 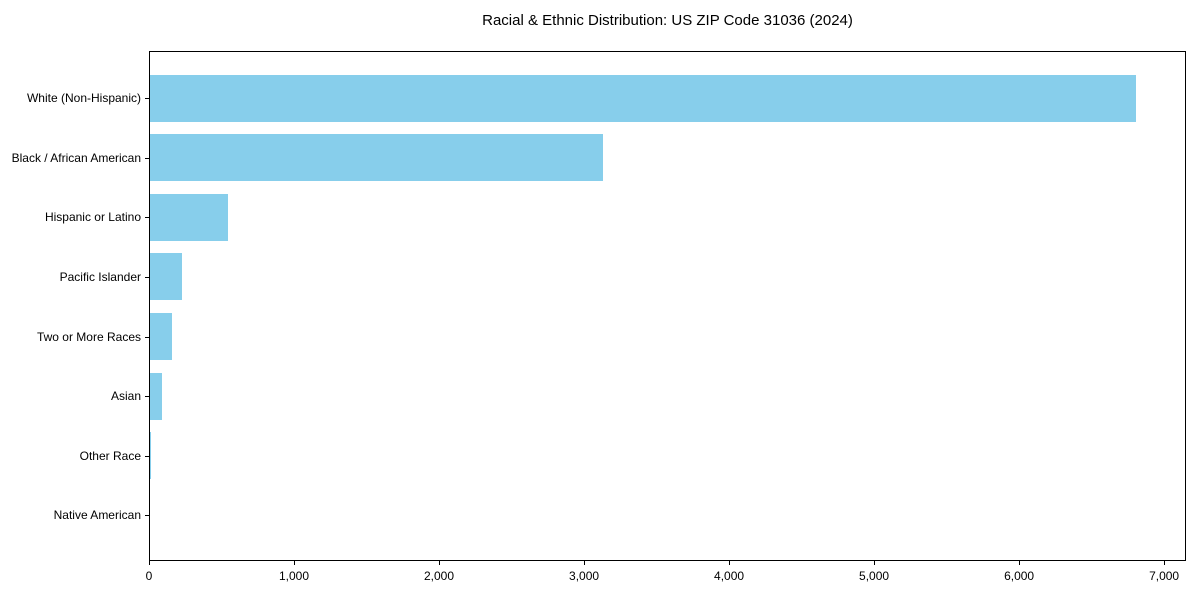 I want to click on x-axis-tick-label: 6,000, so click(x=1019, y=576).